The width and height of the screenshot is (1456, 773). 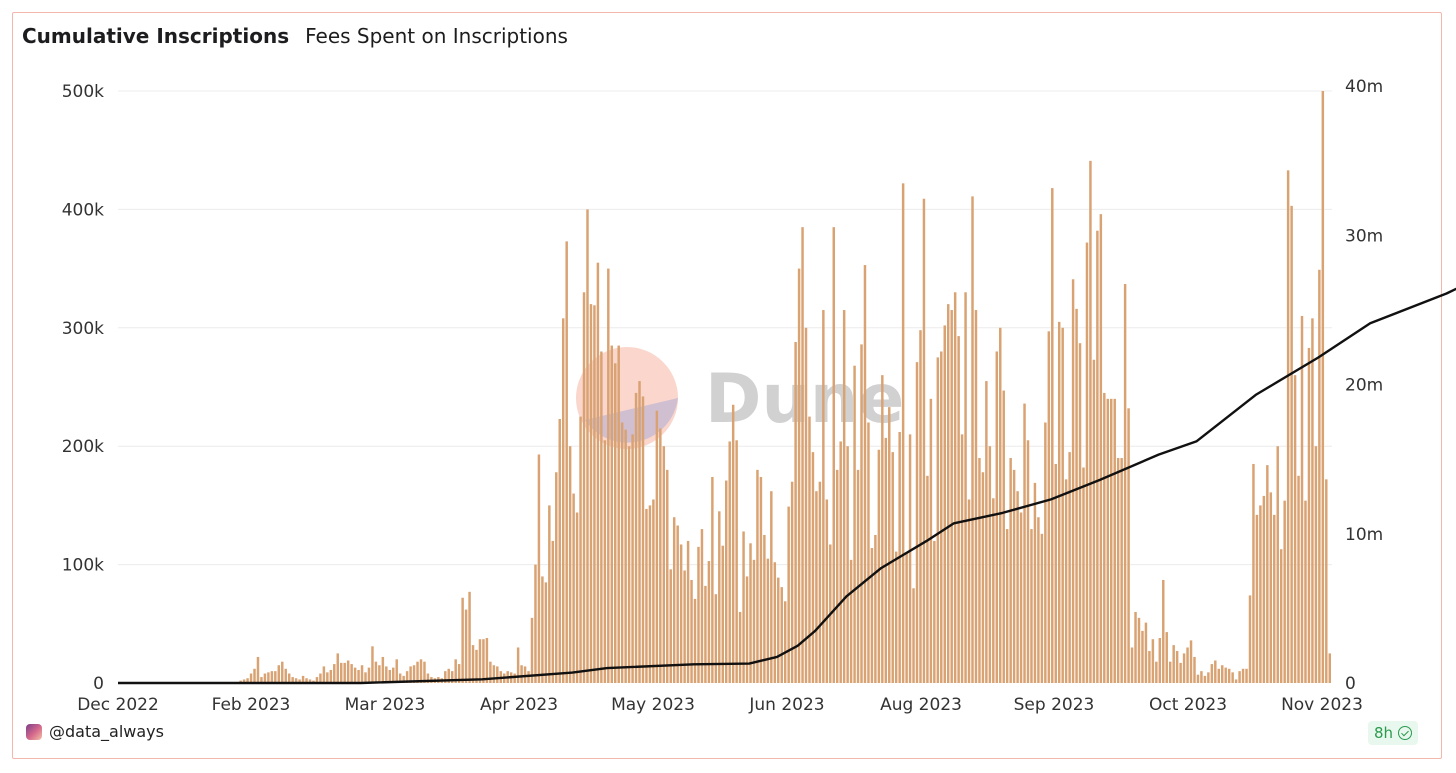 I want to click on x-tick-label: Dec 2022, so click(x=118, y=705).